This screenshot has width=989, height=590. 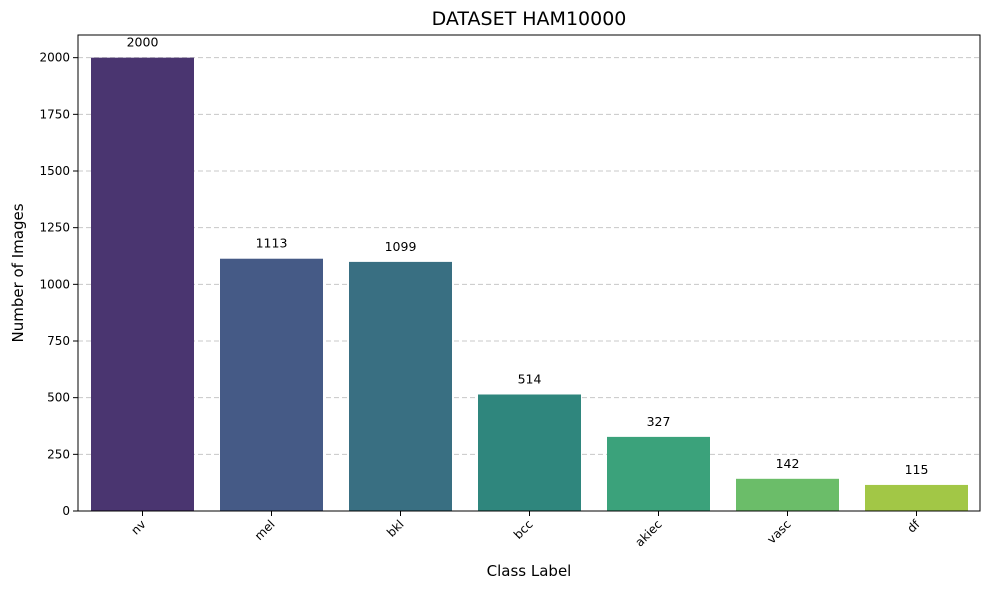 What do you see at coordinates (400, 386) in the screenshot?
I see `bar-bkl` at bounding box center [400, 386].